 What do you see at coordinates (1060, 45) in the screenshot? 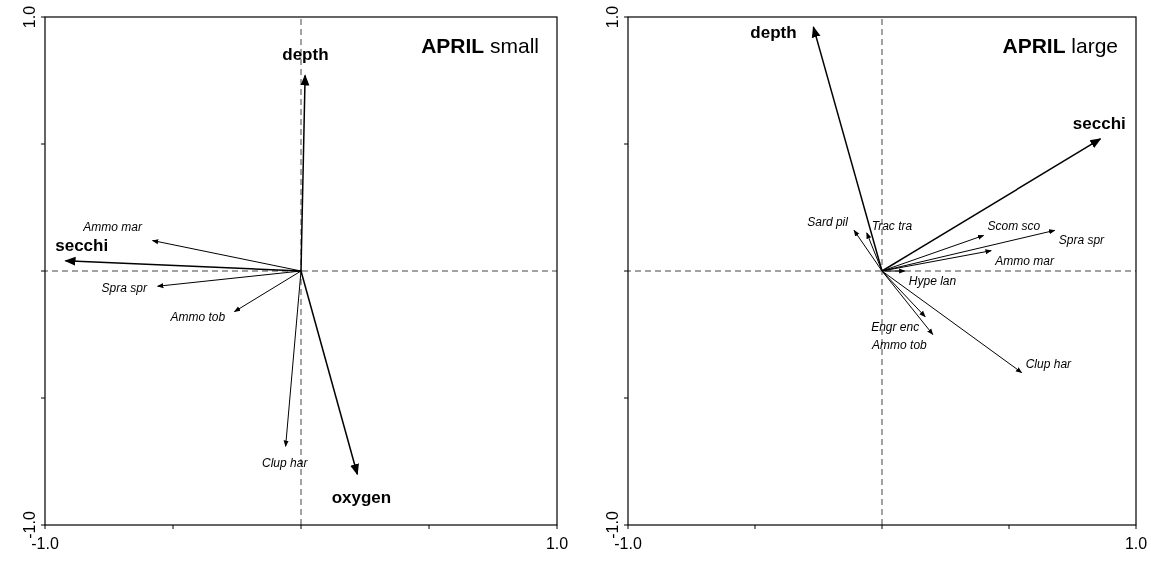
I see `text: APRIL large` at bounding box center [1060, 45].